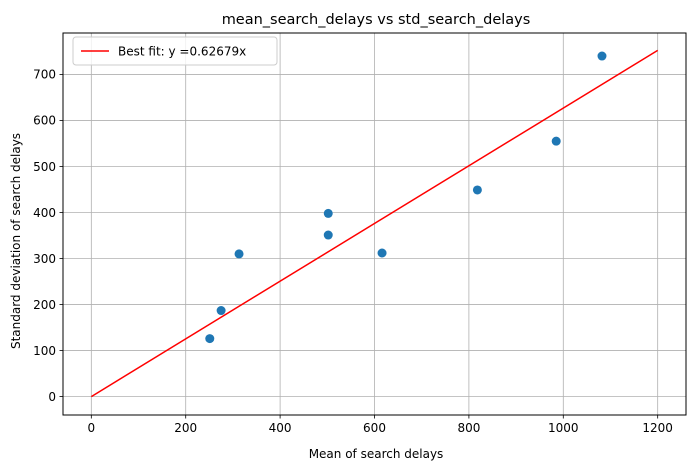  What do you see at coordinates (185, 428) in the screenshot?
I see `x-tick-label: 200` at bounding box center [185, 428].